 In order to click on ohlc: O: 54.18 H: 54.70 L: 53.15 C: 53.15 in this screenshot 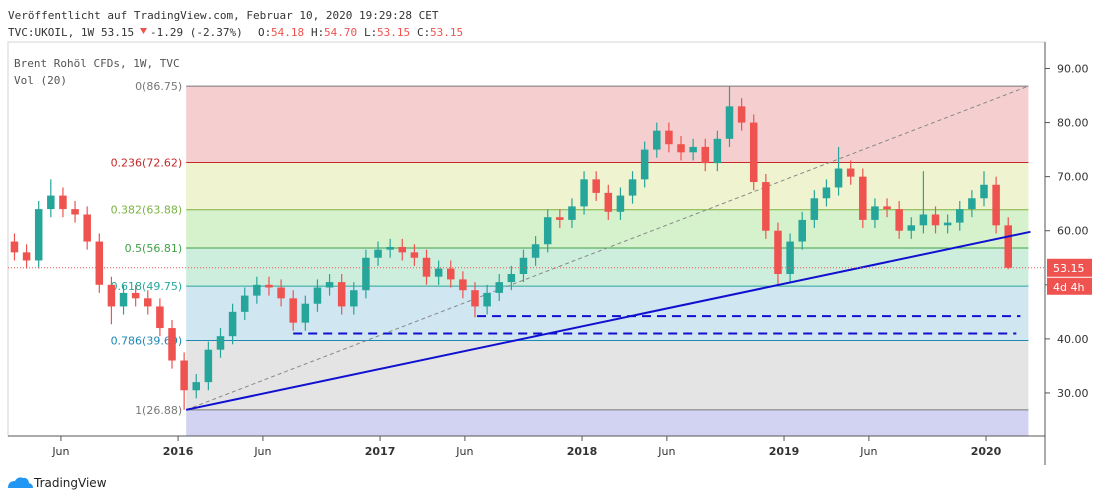, I will do `click(360, 32)`.